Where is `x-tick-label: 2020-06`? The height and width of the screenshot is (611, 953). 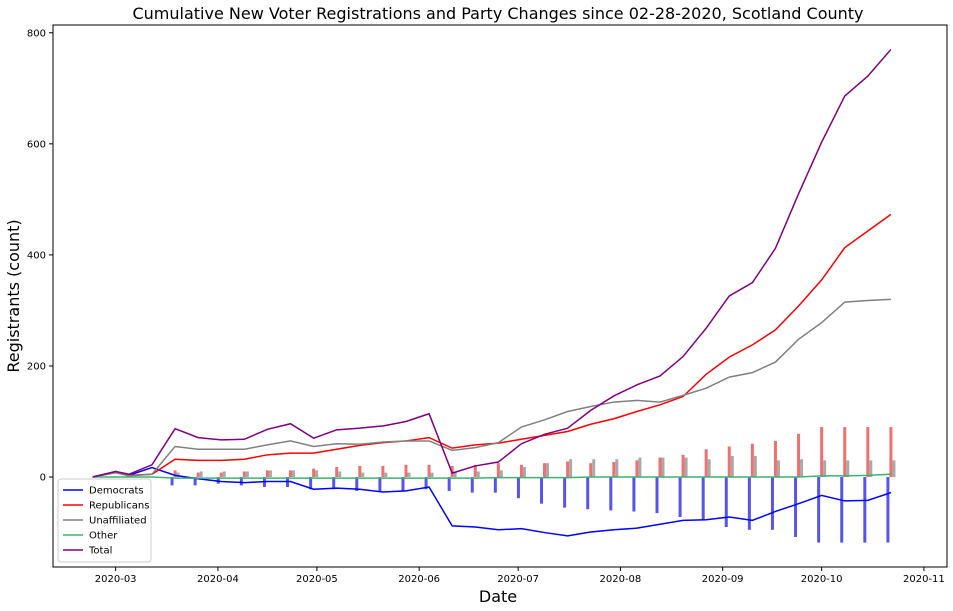 x-tick-label: 2020-06 is located at coordinates (419, 579).